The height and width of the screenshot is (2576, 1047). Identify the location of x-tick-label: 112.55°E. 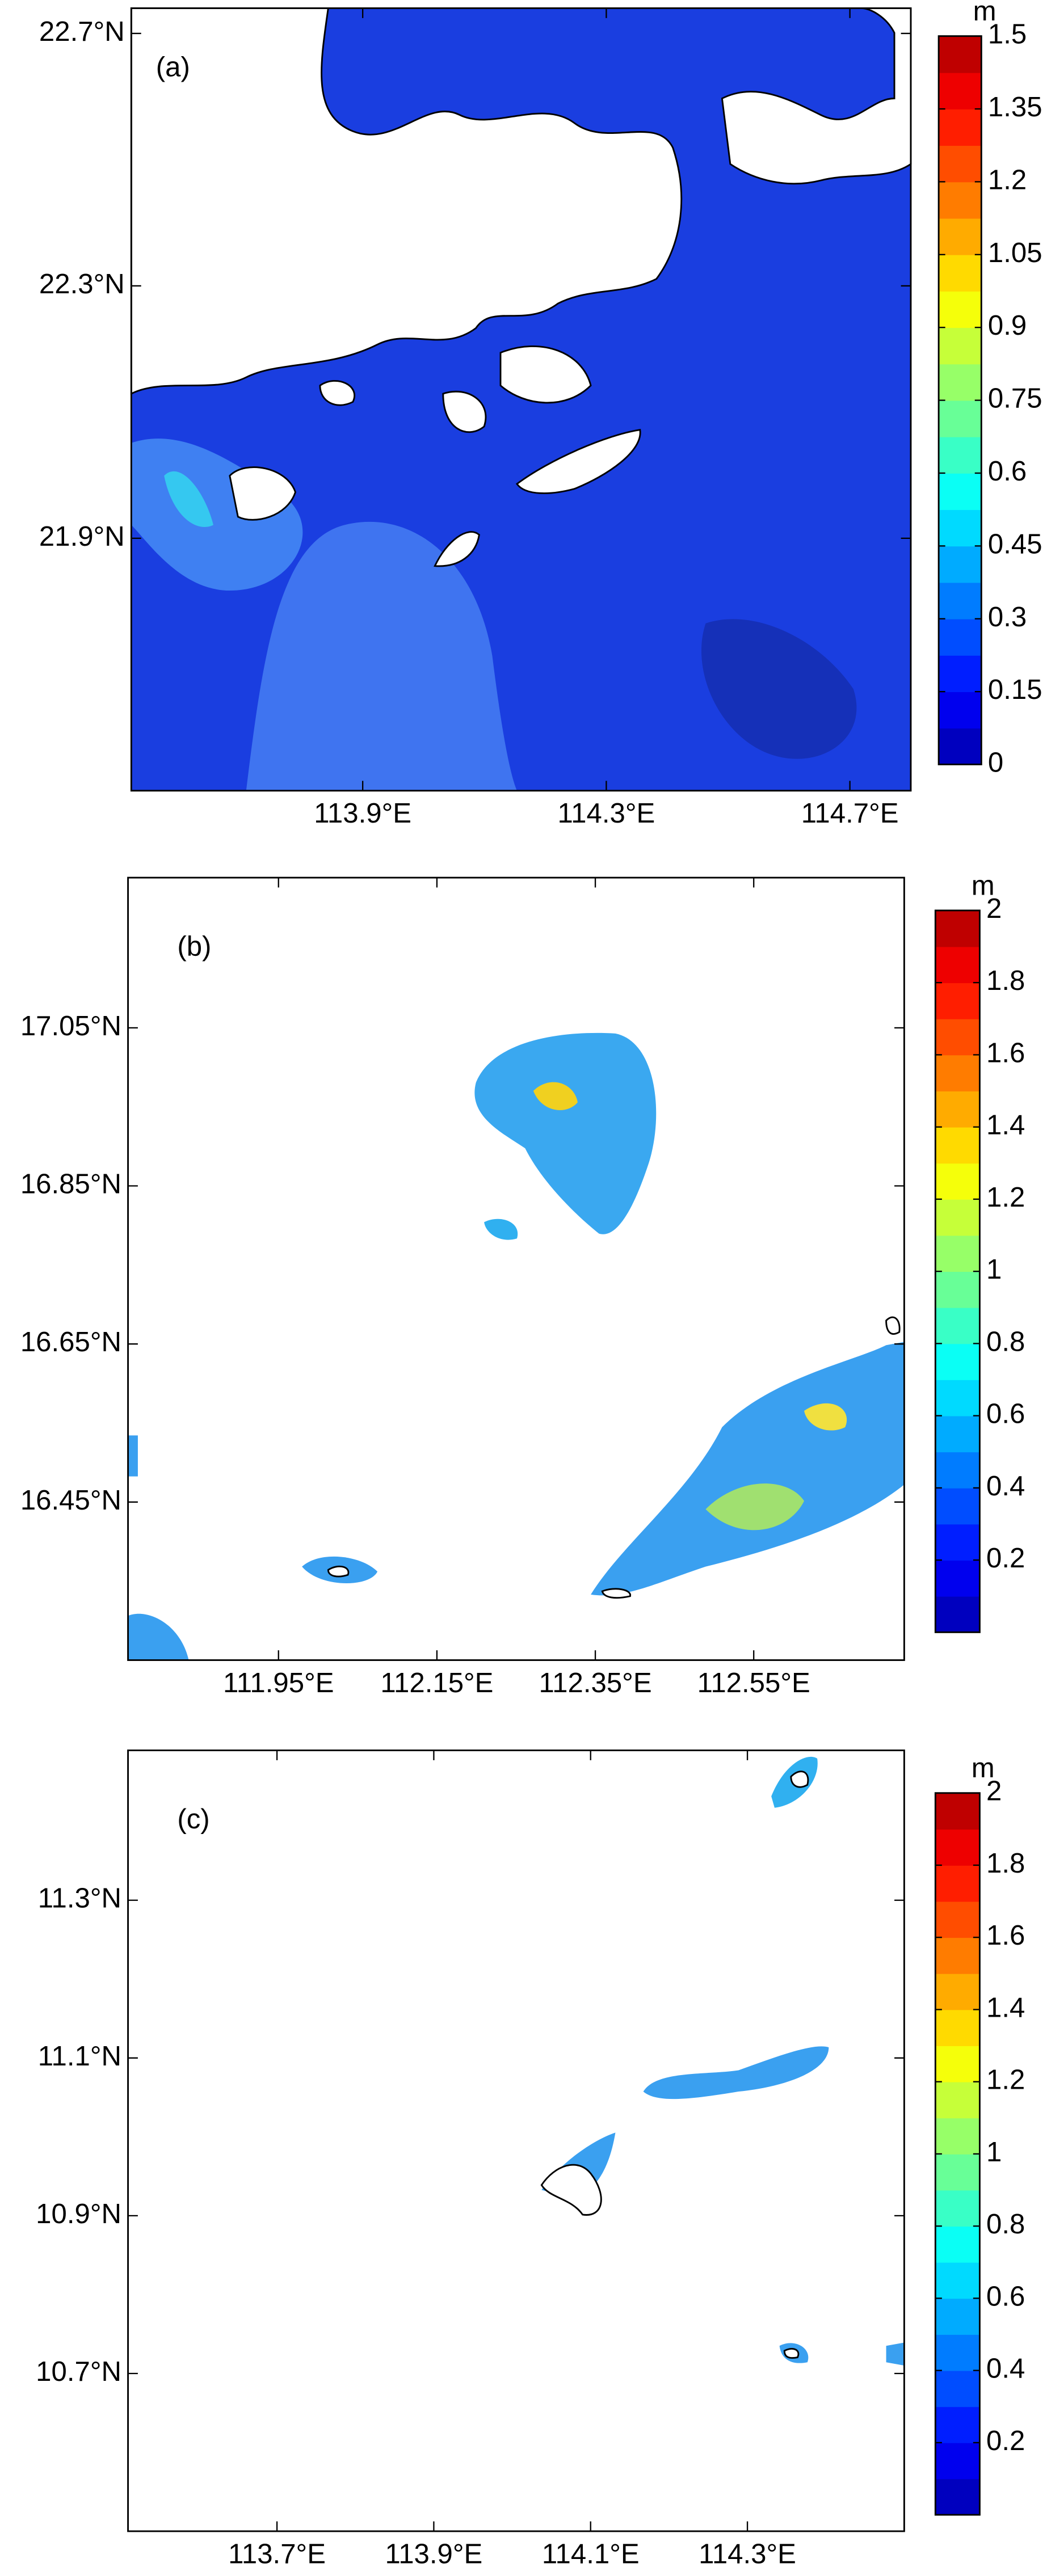
(754, 1682).